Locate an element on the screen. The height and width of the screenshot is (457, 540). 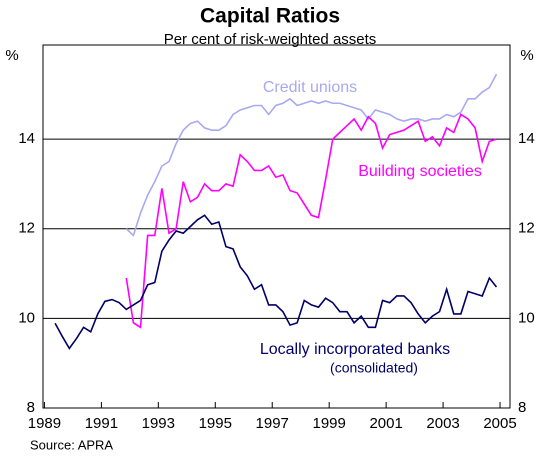
source: Source: APRA is located at coordinates (71, 444).